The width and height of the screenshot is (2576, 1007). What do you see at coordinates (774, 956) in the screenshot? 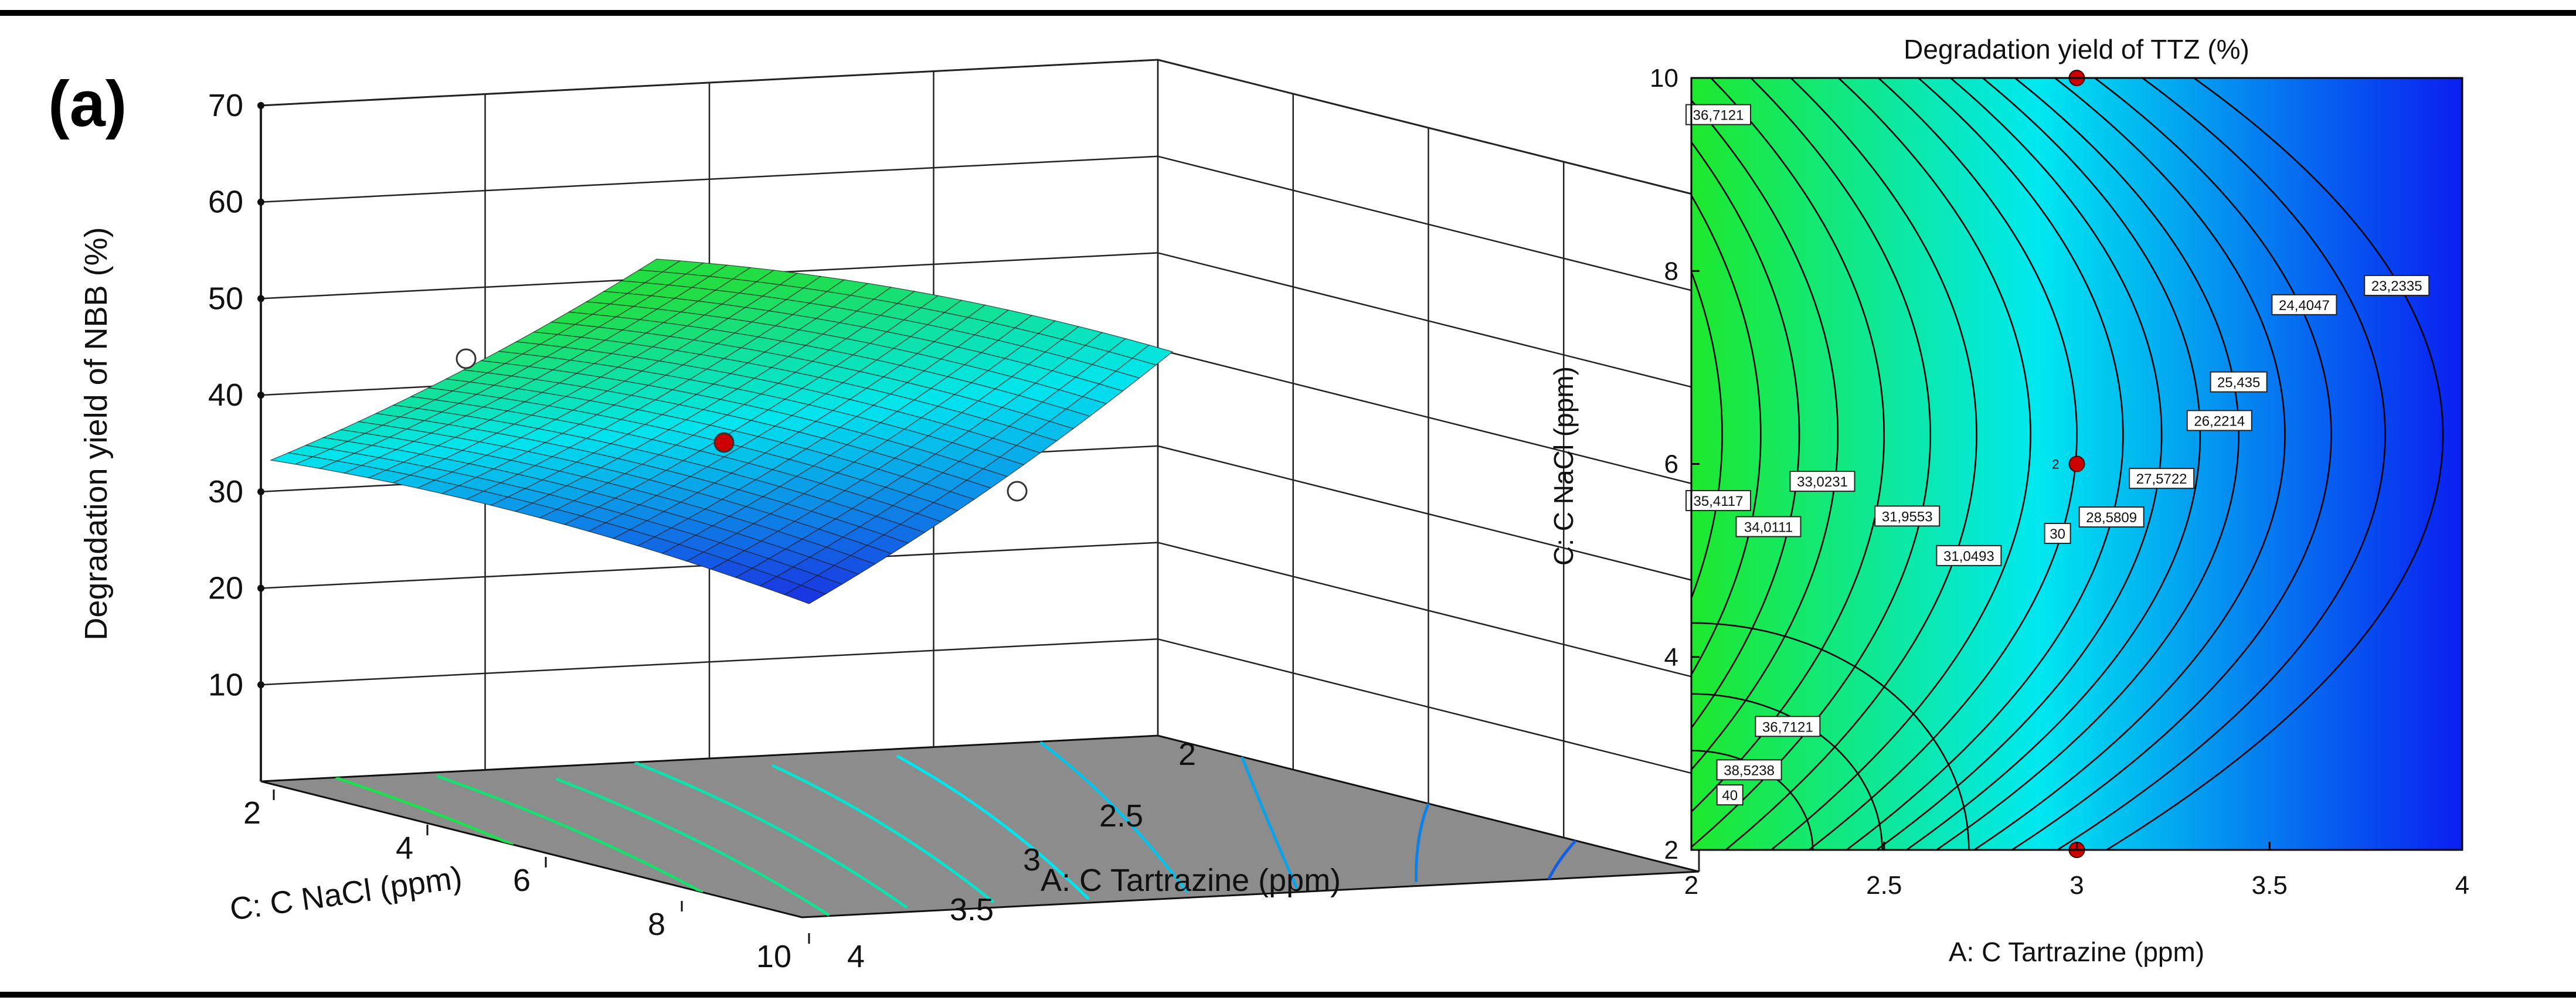
I see `y-tick-label: 10` at bounding box center [774, 956].